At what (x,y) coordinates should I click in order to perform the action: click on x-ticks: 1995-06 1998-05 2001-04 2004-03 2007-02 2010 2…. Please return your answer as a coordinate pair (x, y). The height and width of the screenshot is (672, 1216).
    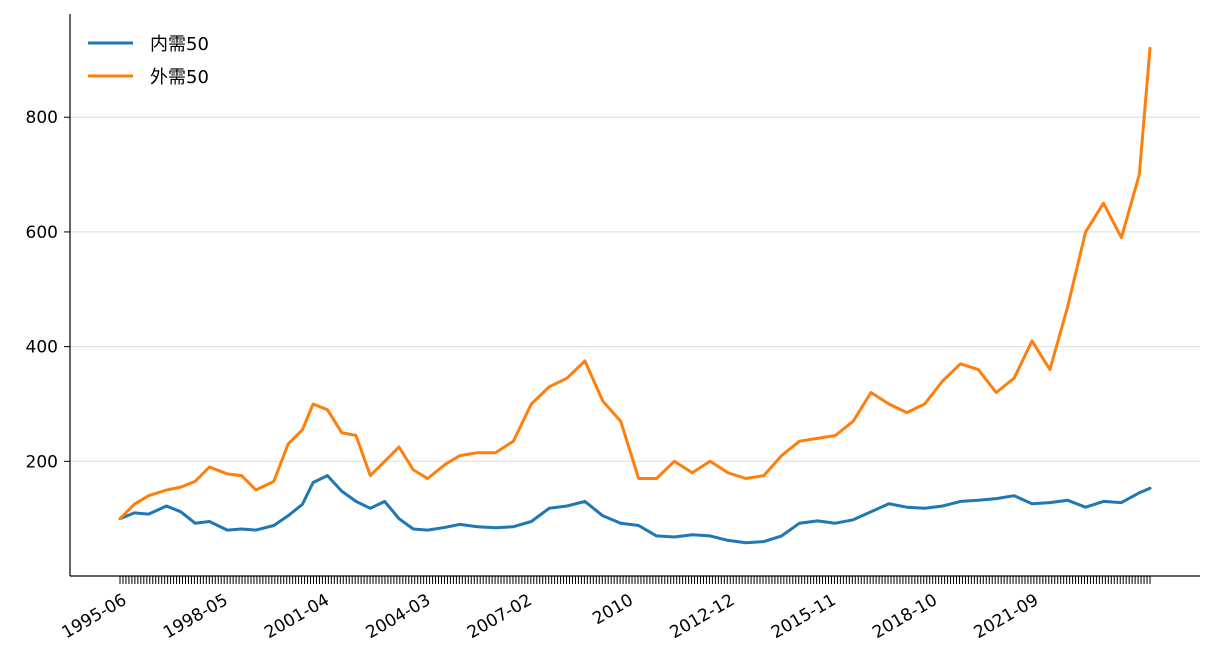
    Looking at the image, I should click on (605, 609).